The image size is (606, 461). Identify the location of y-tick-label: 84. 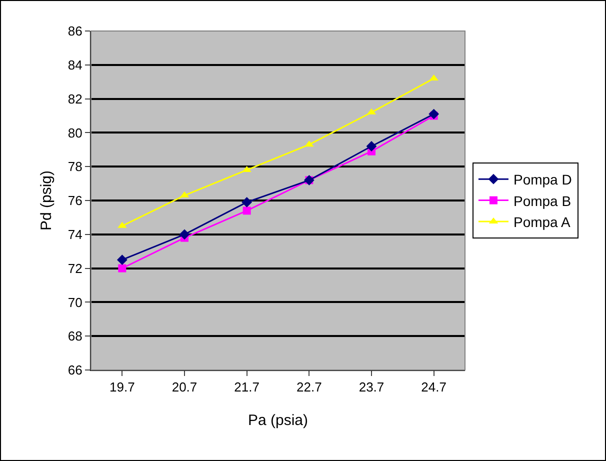
(75, 64).